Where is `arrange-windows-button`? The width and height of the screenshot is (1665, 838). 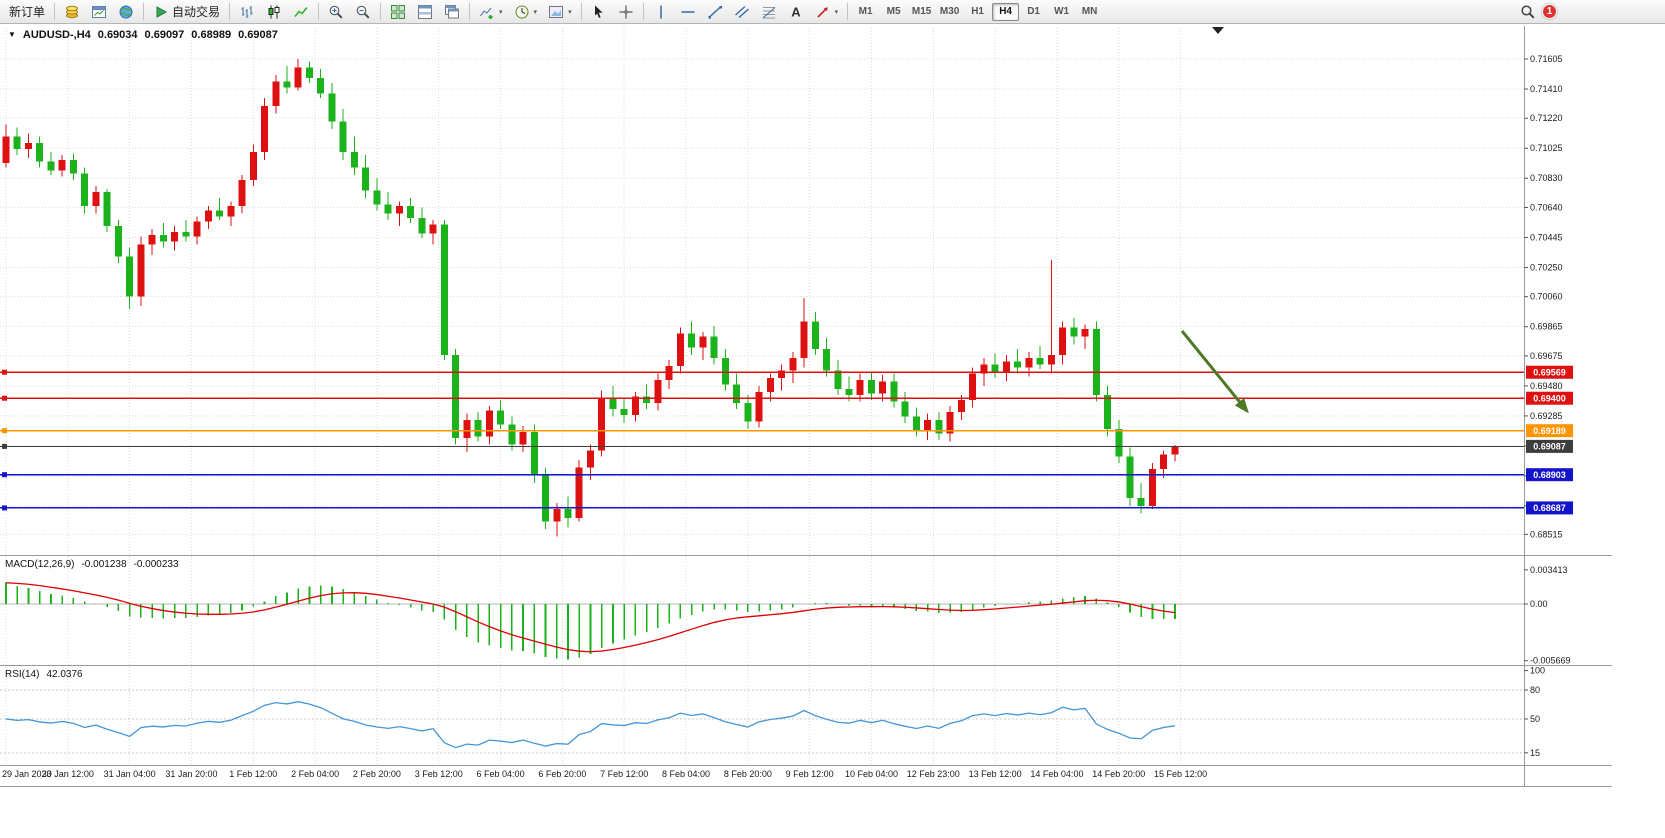
arrange-windows-button is located at coordinates (425, 11).